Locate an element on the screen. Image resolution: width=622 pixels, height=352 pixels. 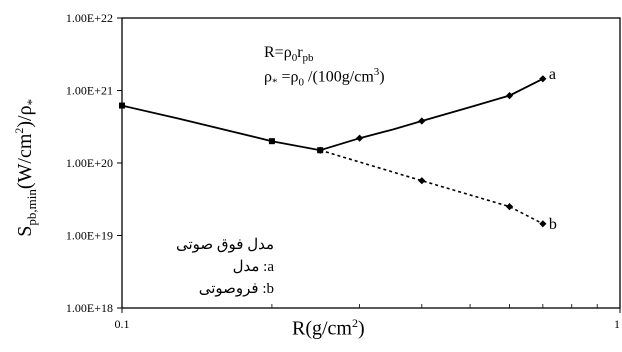
y-tick-label: 1.00E+20 is located at coordinates (89, 163).